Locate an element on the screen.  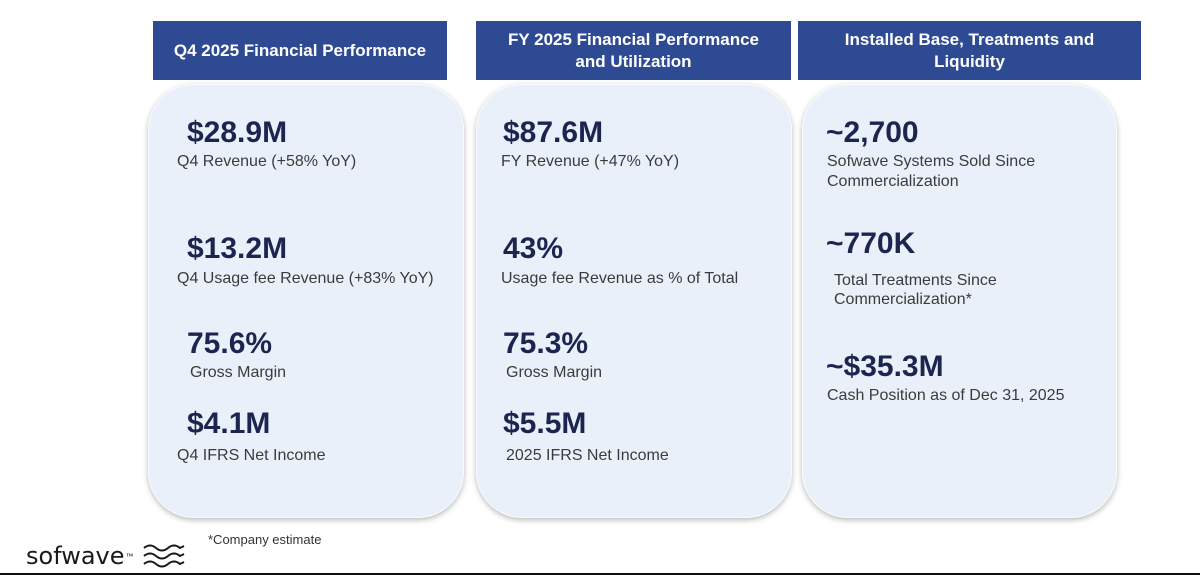
cash-position-label: Cash Position as of Dec 31, 2025 is located at coordinates (946, 395).